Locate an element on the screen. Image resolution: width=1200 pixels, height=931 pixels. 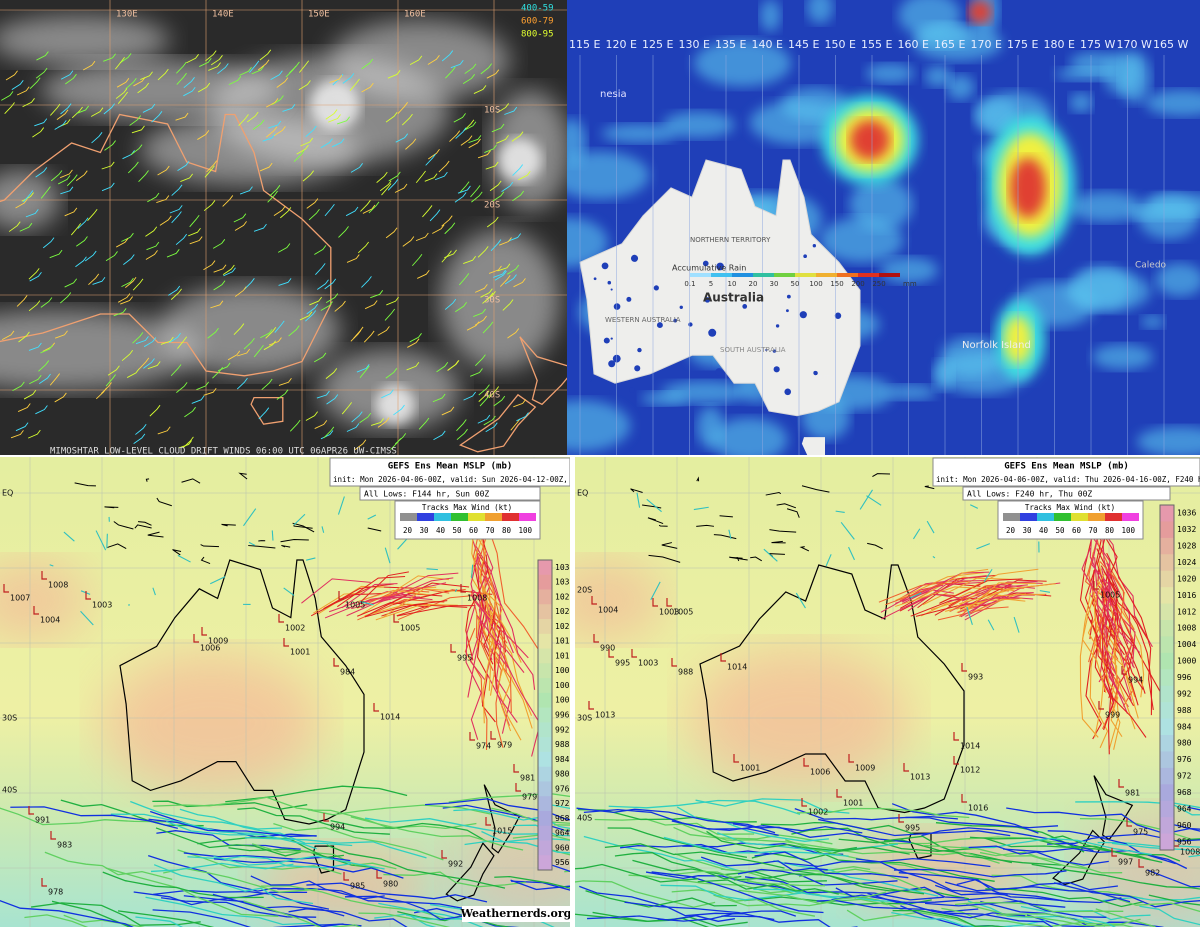
low-pressure-label: 981 is located at coordinates (527, 778).